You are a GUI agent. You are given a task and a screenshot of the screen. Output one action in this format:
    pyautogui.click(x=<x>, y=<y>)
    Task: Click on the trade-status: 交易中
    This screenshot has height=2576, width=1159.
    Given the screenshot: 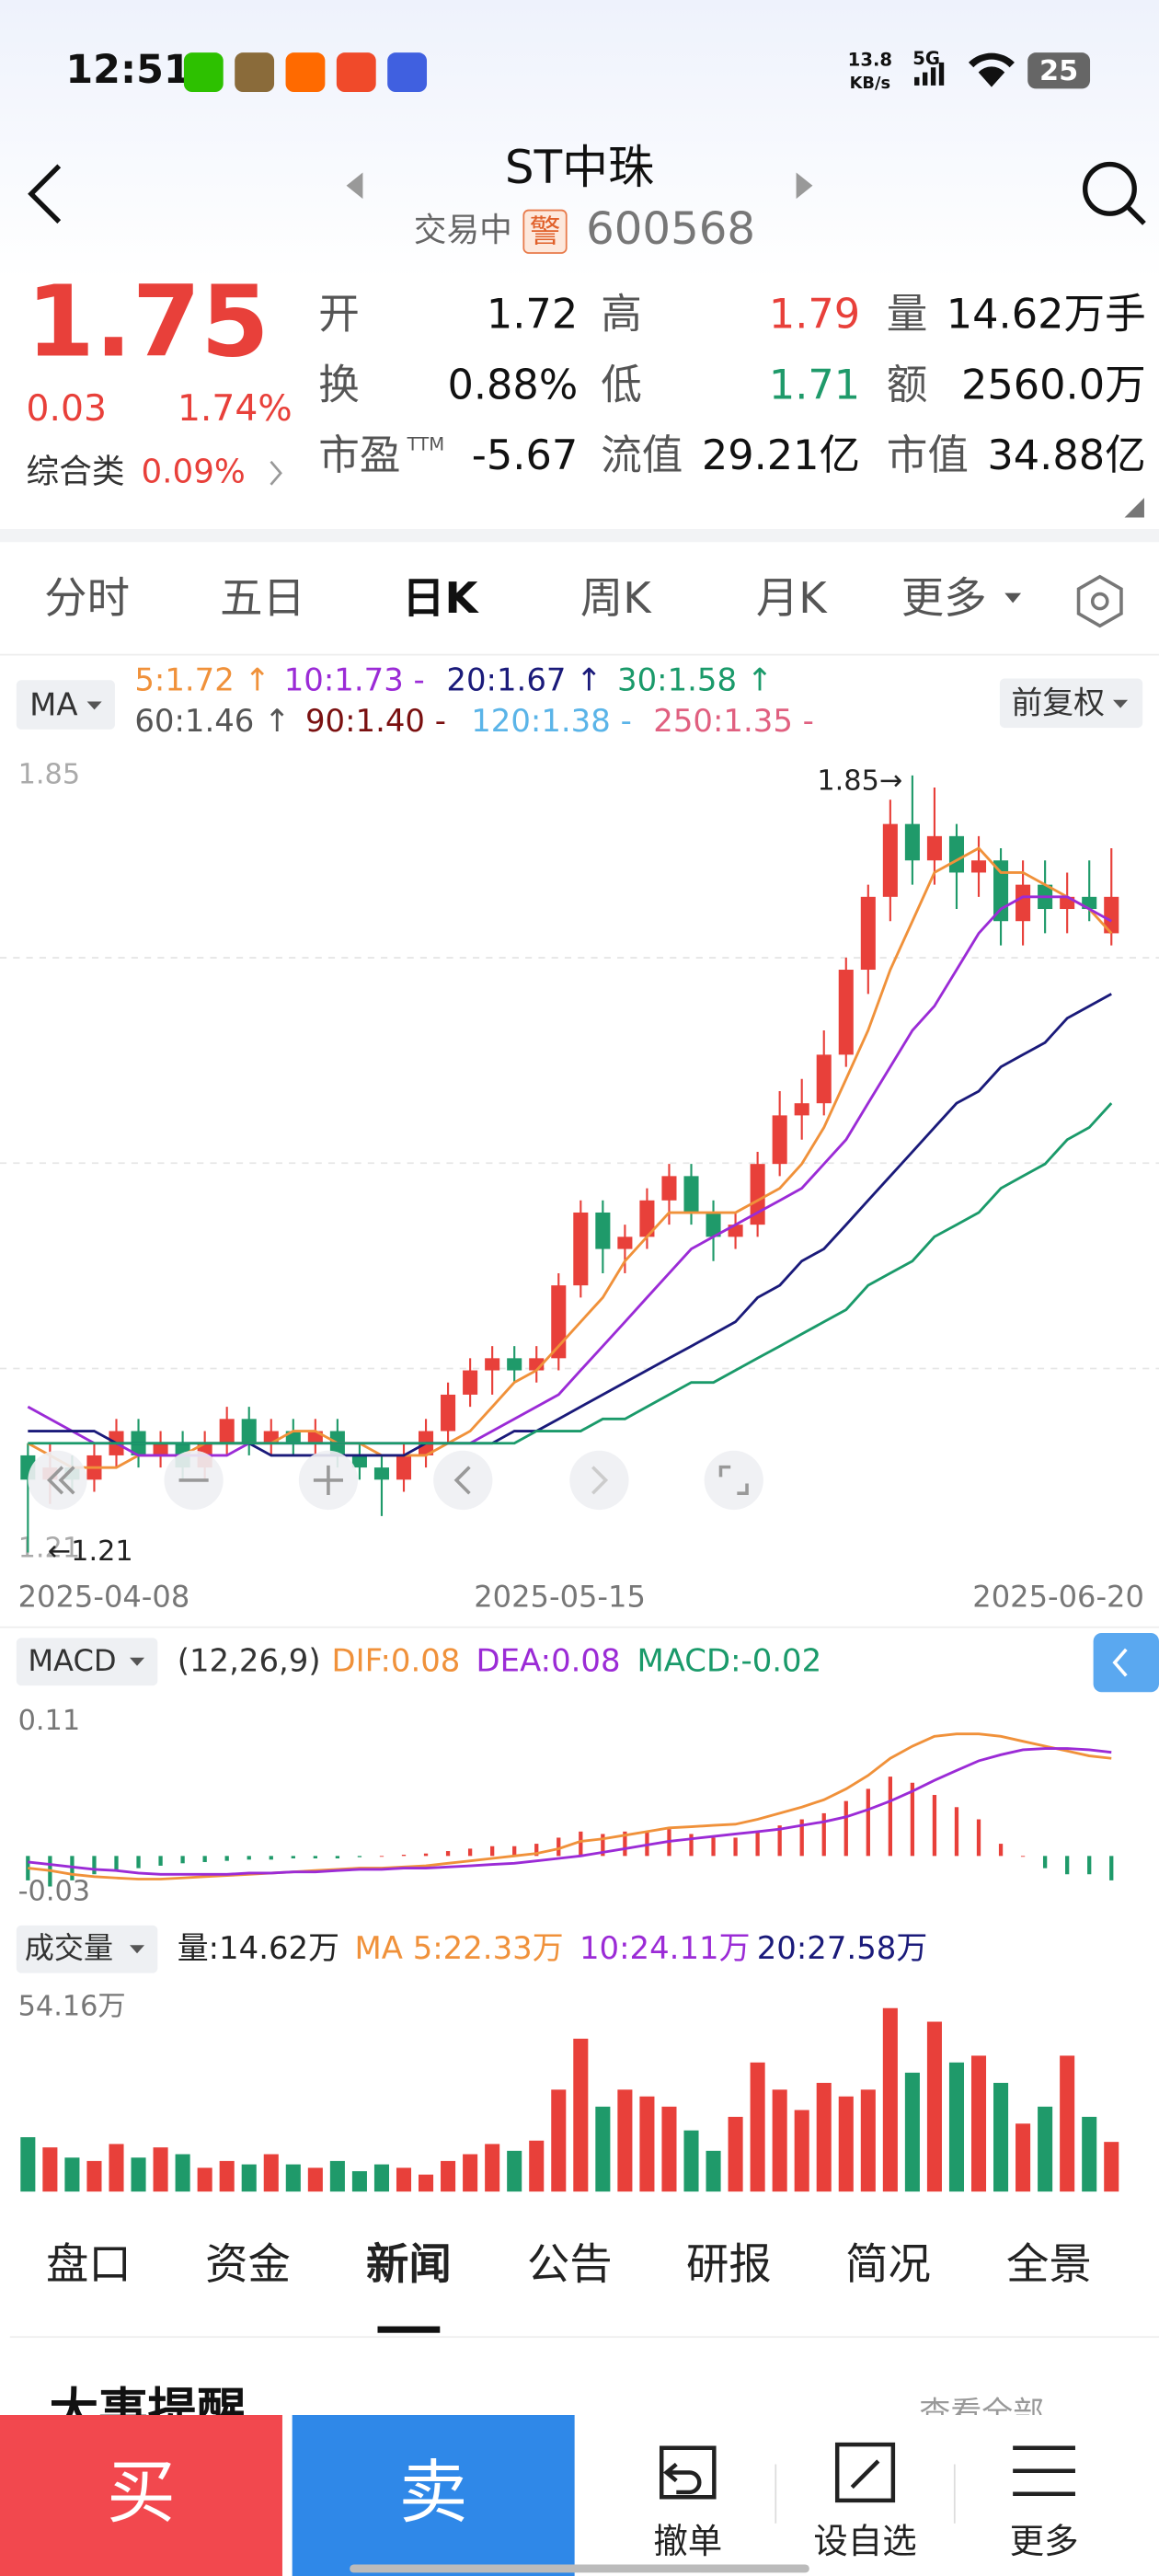 What is the action you would take?
    pyautogui.click(x=463, y=230)
    